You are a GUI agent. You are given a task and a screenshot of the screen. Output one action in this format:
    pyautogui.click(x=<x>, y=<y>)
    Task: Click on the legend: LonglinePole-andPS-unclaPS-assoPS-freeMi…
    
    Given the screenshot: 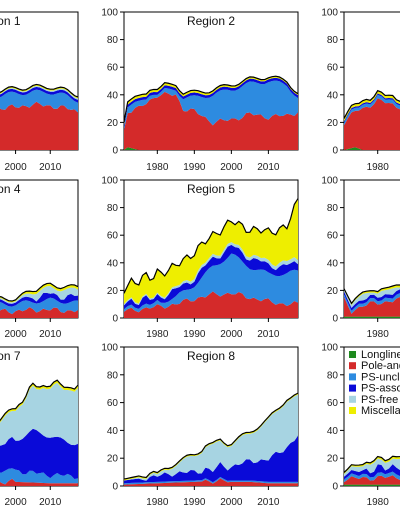 What is the action you would take?
    pyautogui.click(x=374, y=383)
    